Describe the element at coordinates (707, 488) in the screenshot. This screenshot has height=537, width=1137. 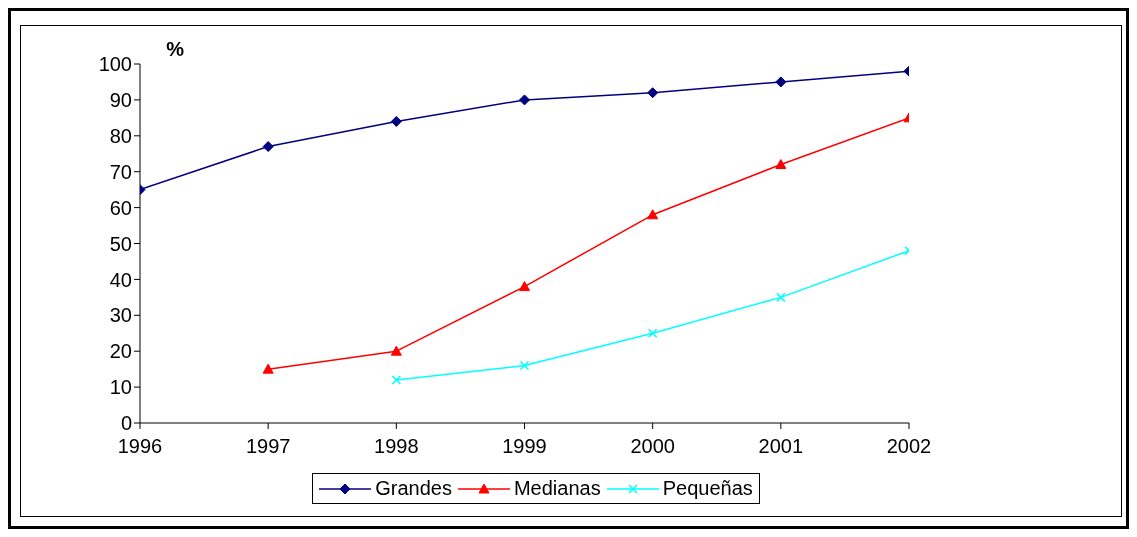
I see `legend-label: Pequeñas` at that location.